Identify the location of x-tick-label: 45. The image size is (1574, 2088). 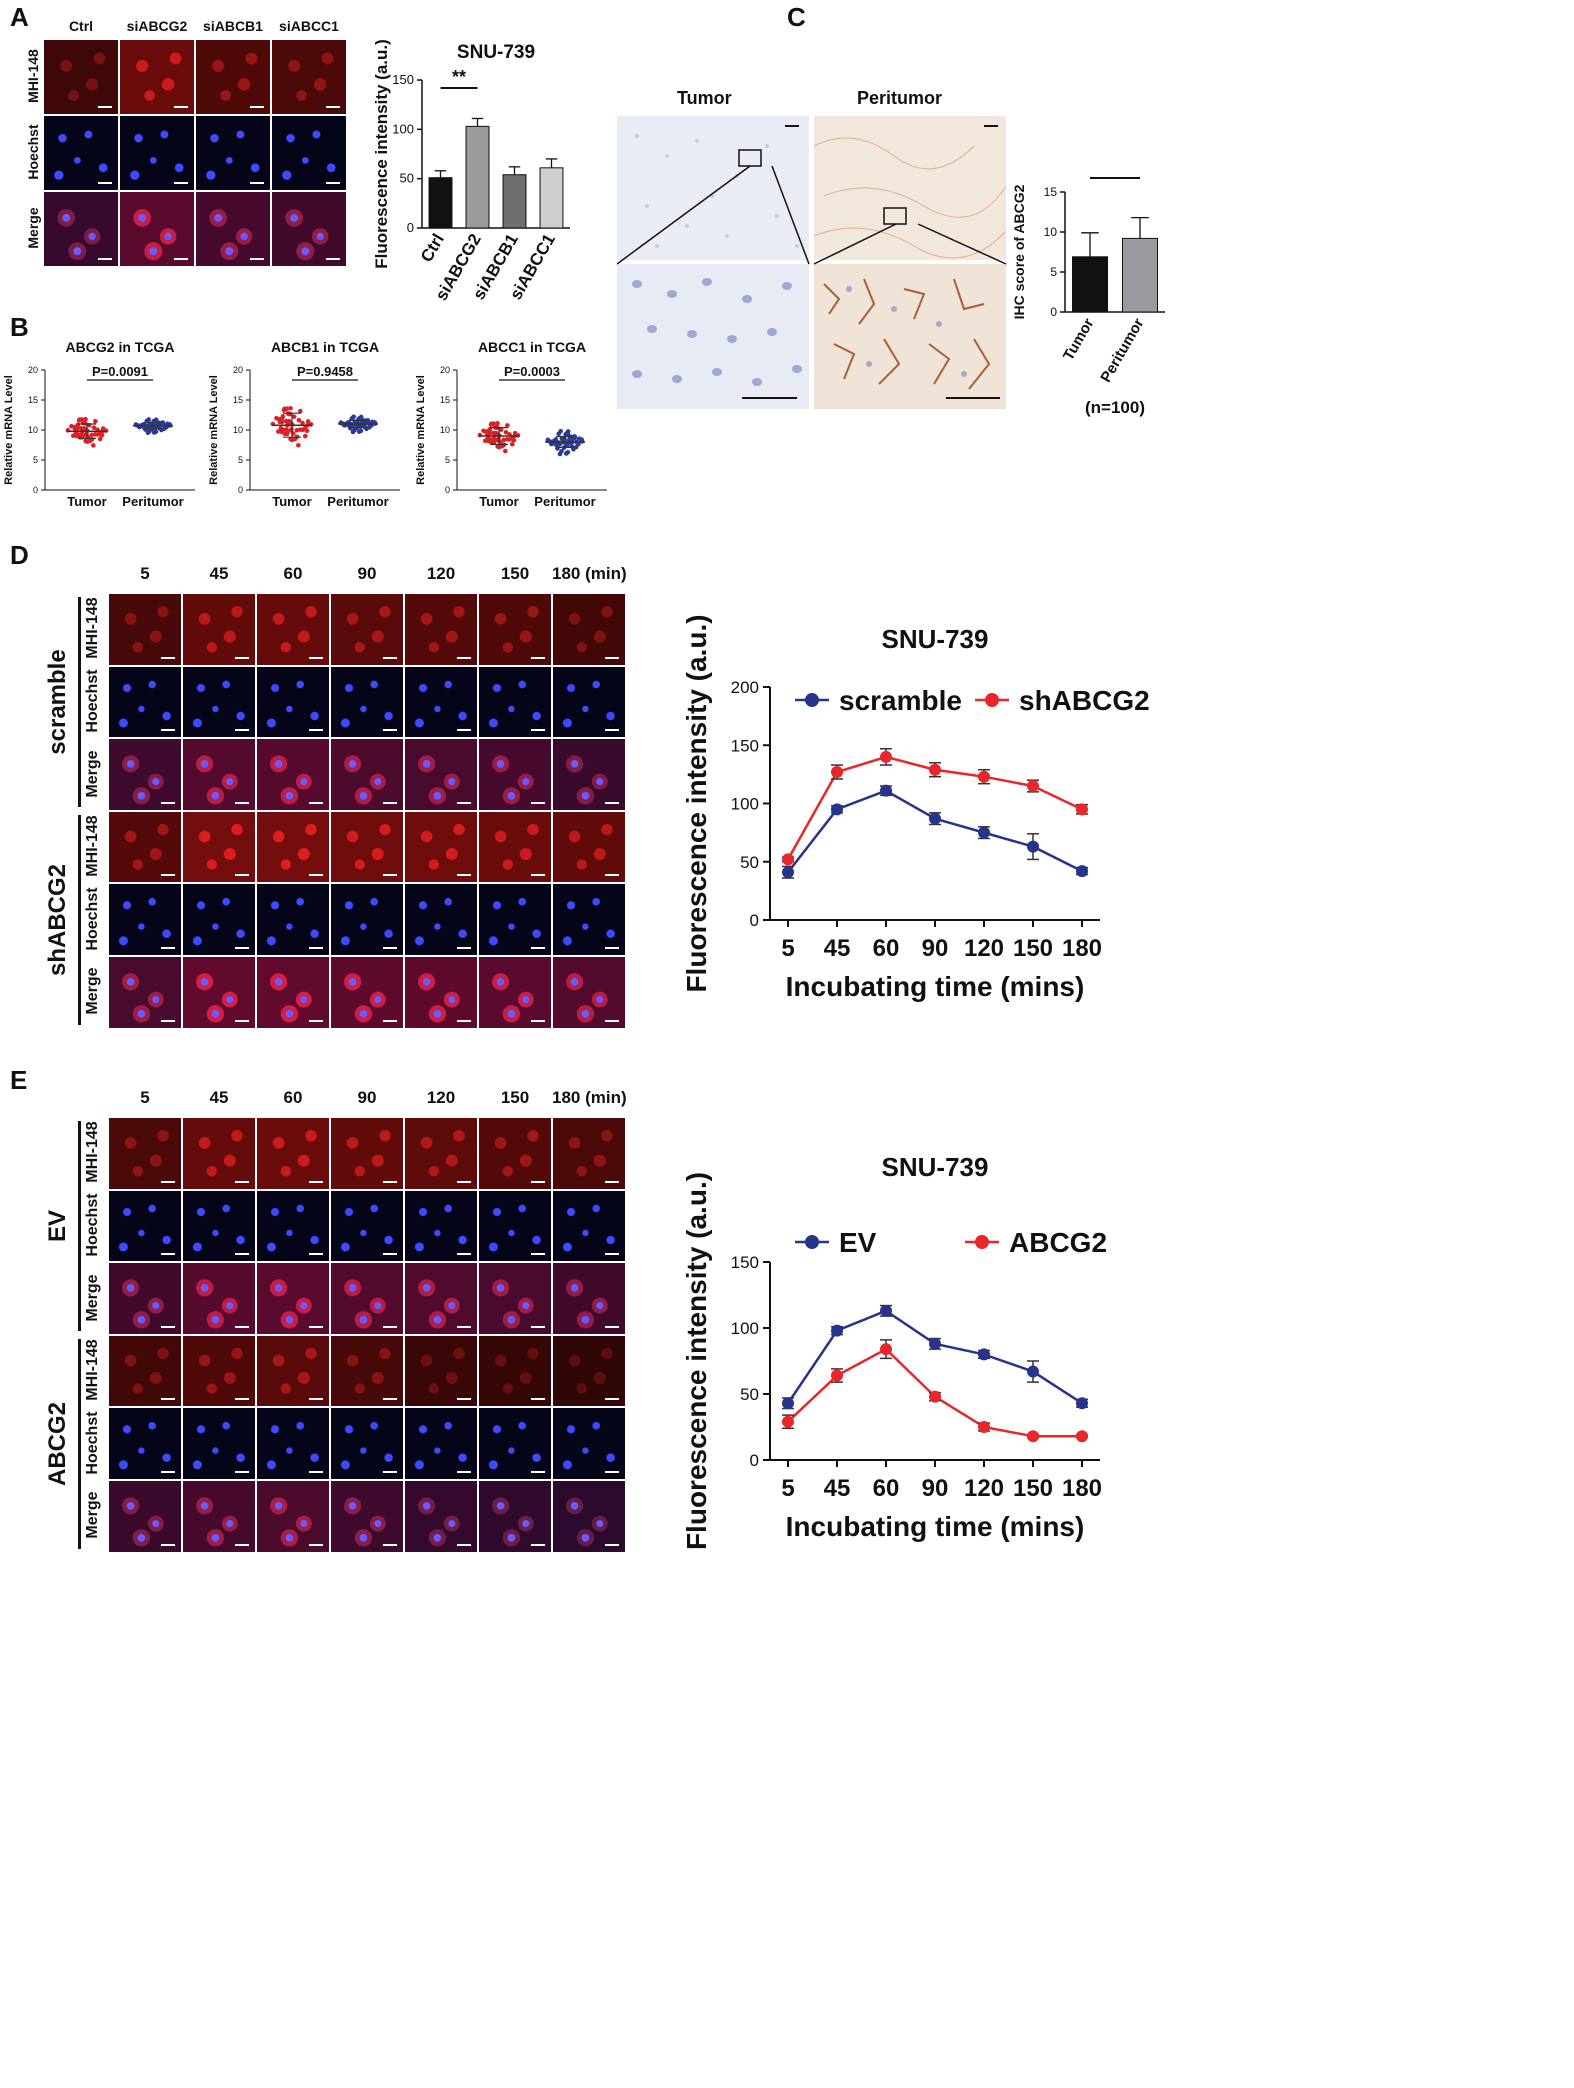
(837, 948).